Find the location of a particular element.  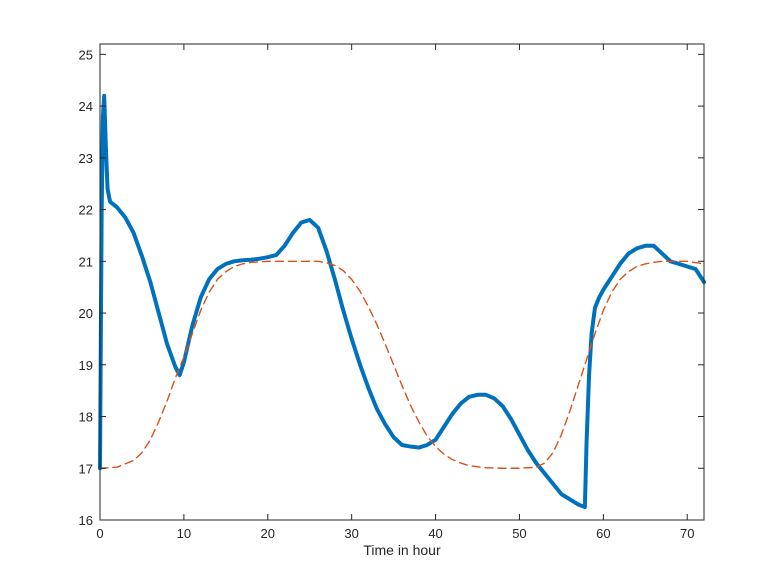

x-tick-label-50: 50 is located at coordinates (519, 533).